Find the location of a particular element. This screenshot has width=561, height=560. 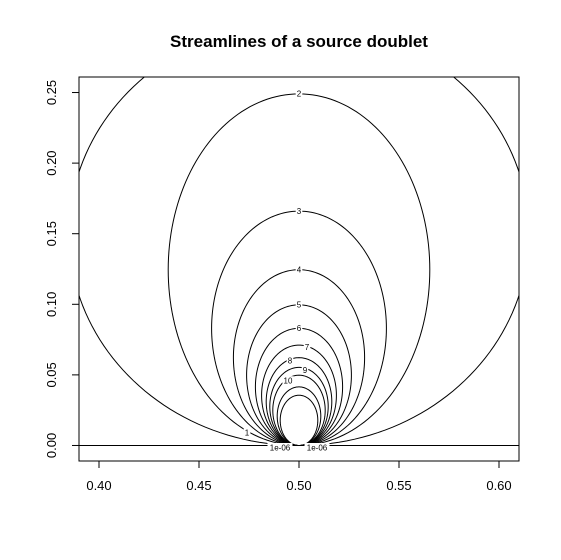

contour-label-6: 7 is located at coordinates (307, 347).